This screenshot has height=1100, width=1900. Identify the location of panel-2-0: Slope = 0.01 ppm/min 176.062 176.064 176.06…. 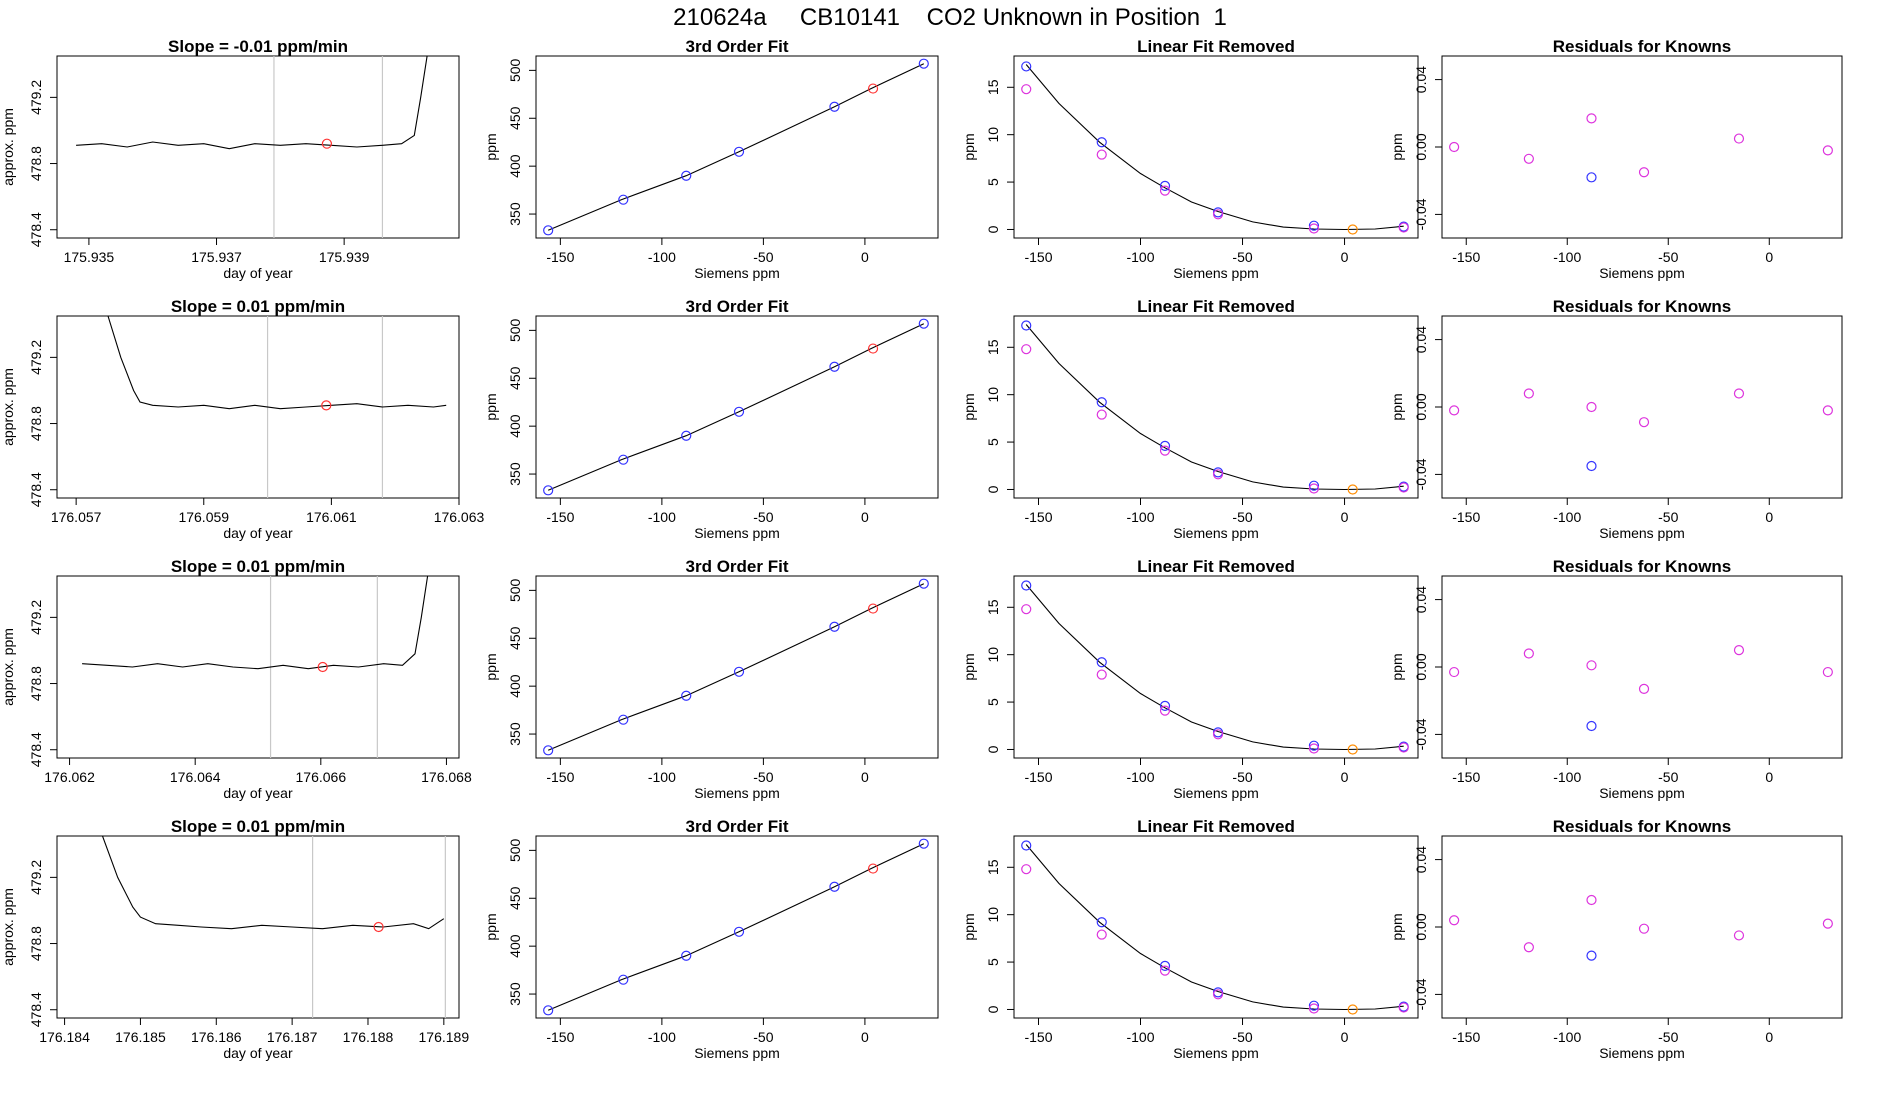
(236, 679).